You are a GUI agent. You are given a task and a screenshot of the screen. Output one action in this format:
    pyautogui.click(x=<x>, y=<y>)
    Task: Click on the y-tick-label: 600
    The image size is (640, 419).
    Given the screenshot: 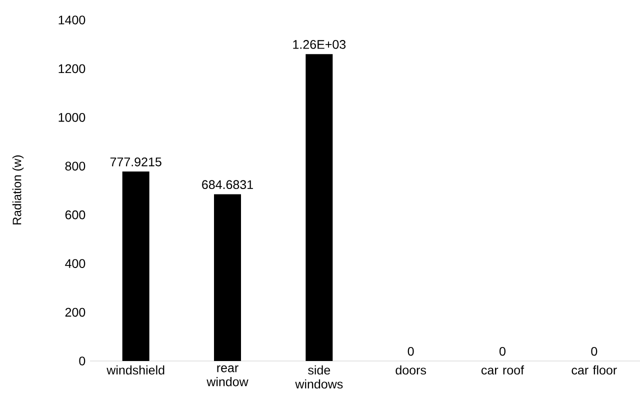 What is the action you would take?
    pyautogui.click(x=75, y=215)
    